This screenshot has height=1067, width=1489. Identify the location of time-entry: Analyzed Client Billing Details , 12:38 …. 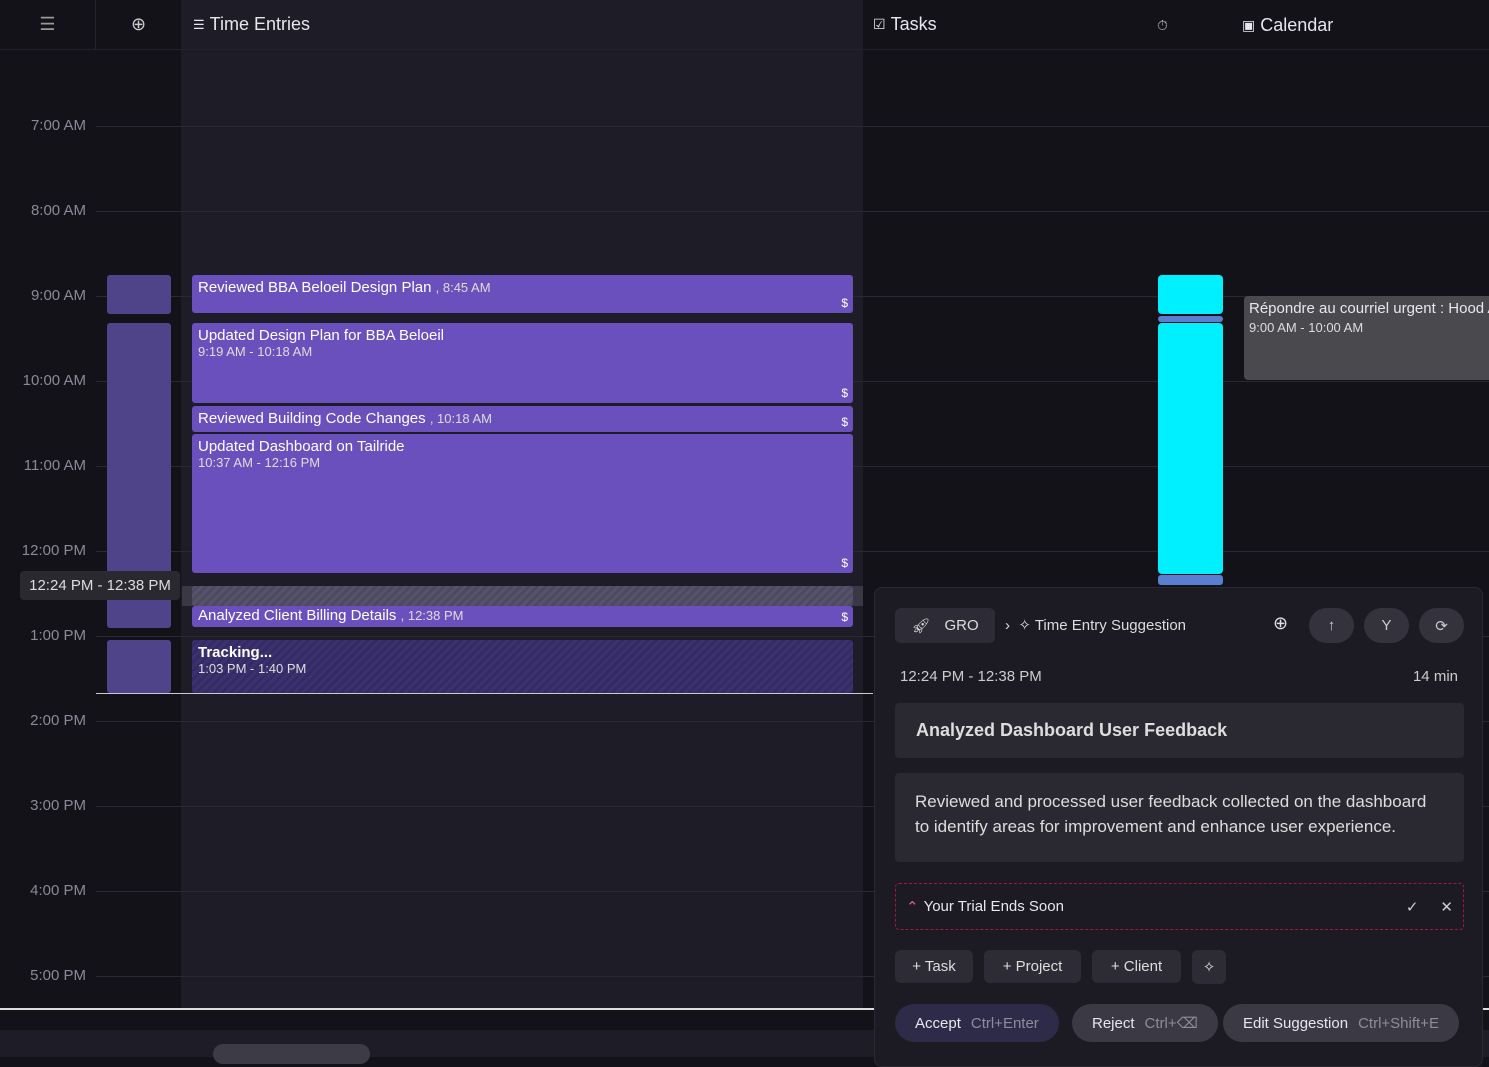
(522, 616).